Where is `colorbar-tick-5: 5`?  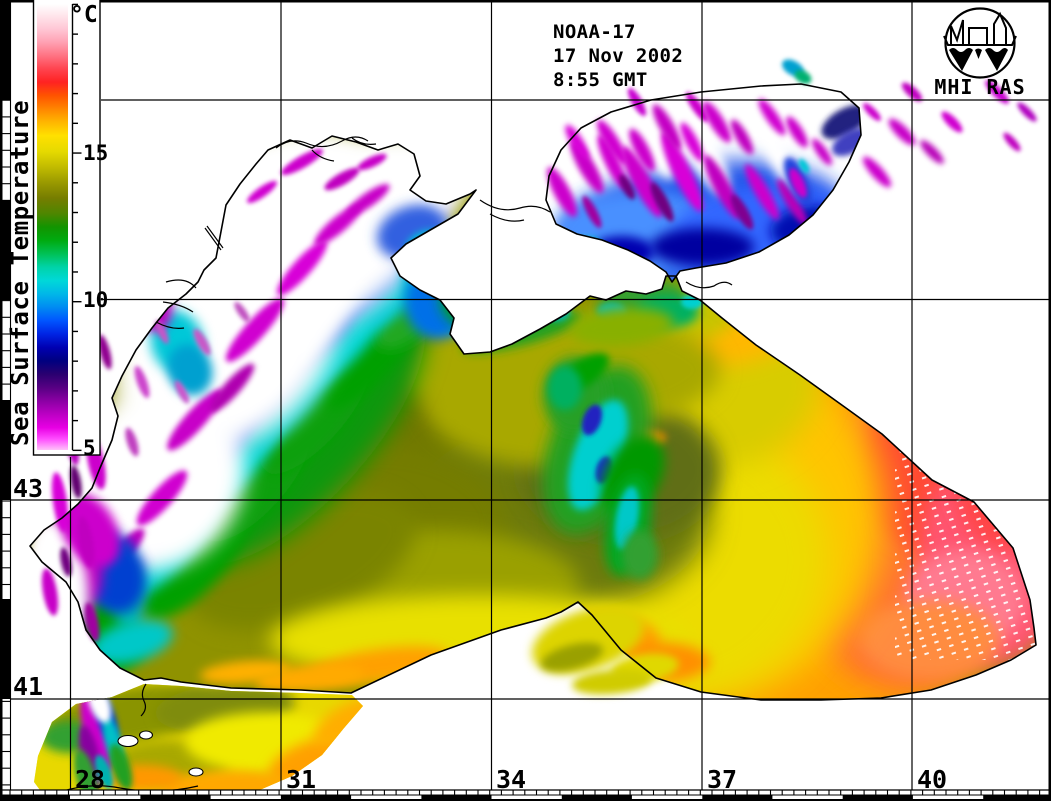
colorbar-tick-5: 5 is located at coordinates (89, 448).